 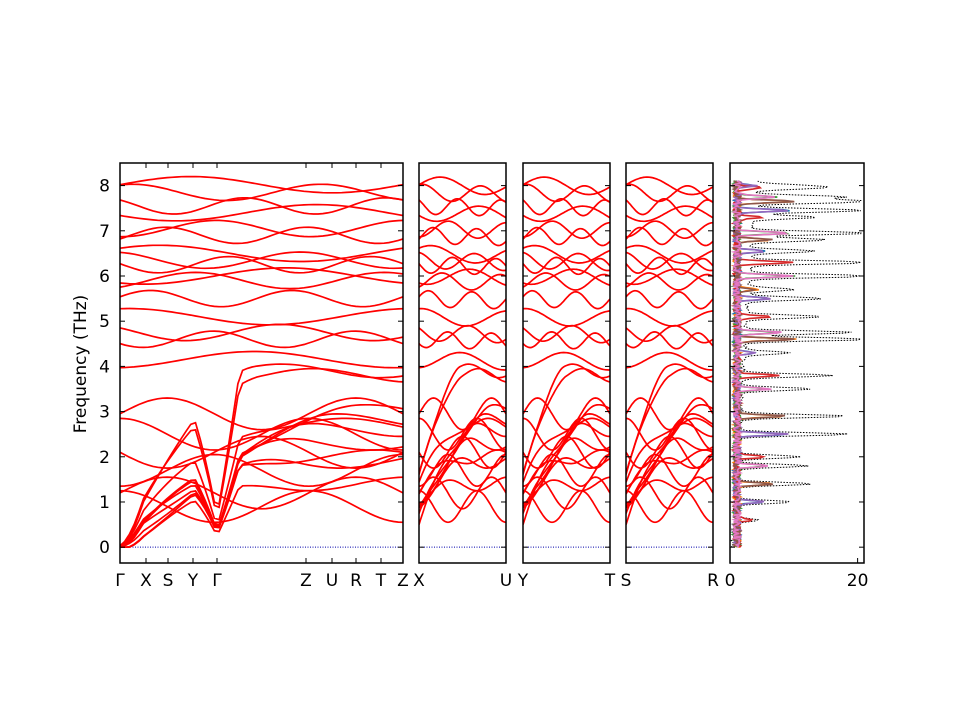 I want to click on dos-panel: 0 20, so click(x=797, y=376).